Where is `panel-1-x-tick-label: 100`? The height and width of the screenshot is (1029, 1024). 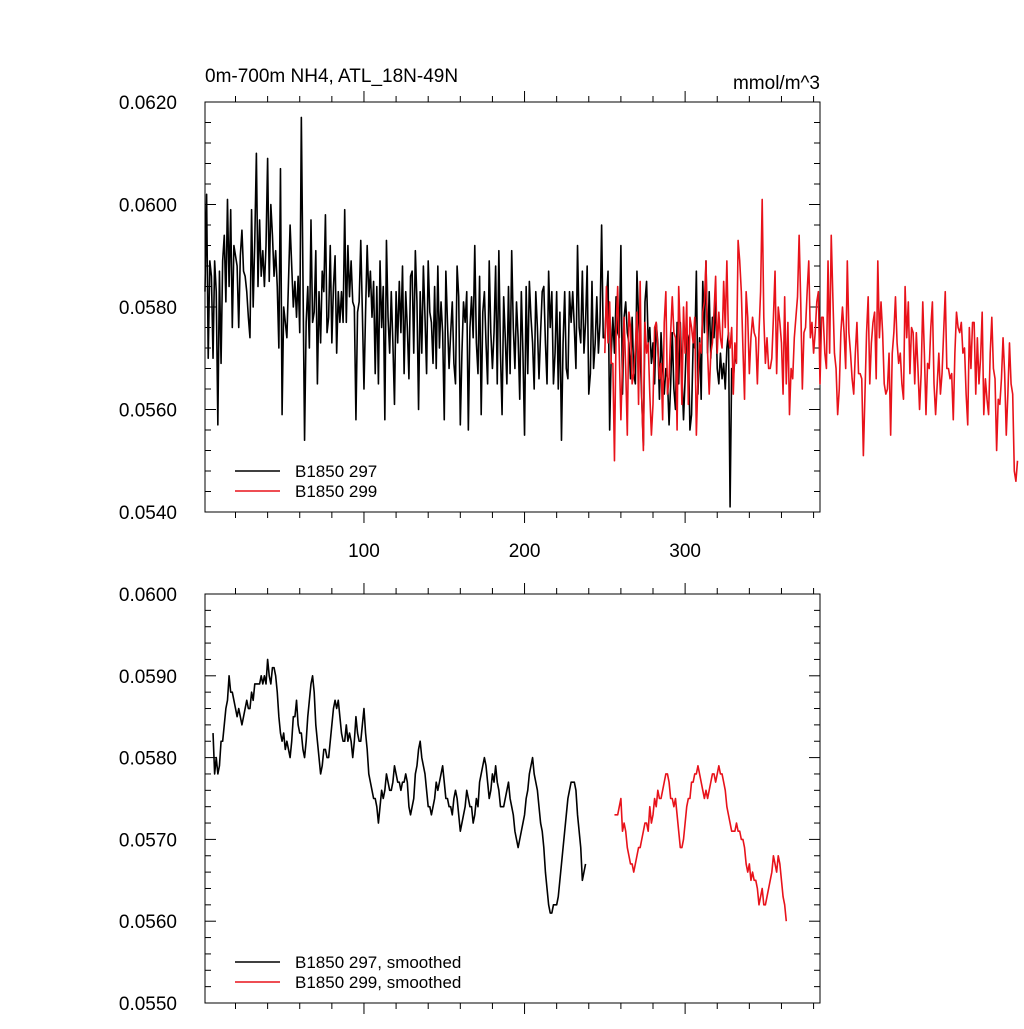
panel-1-x-tick-label: 100 is located at coordinates (364, 551).